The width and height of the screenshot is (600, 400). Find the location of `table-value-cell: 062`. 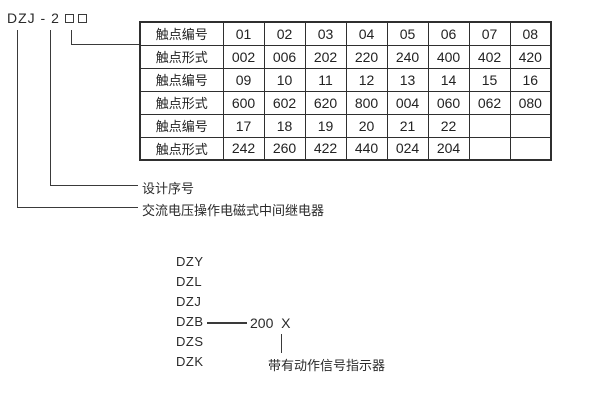

table-value-cell: 062 is located at coordinates (489, 102).